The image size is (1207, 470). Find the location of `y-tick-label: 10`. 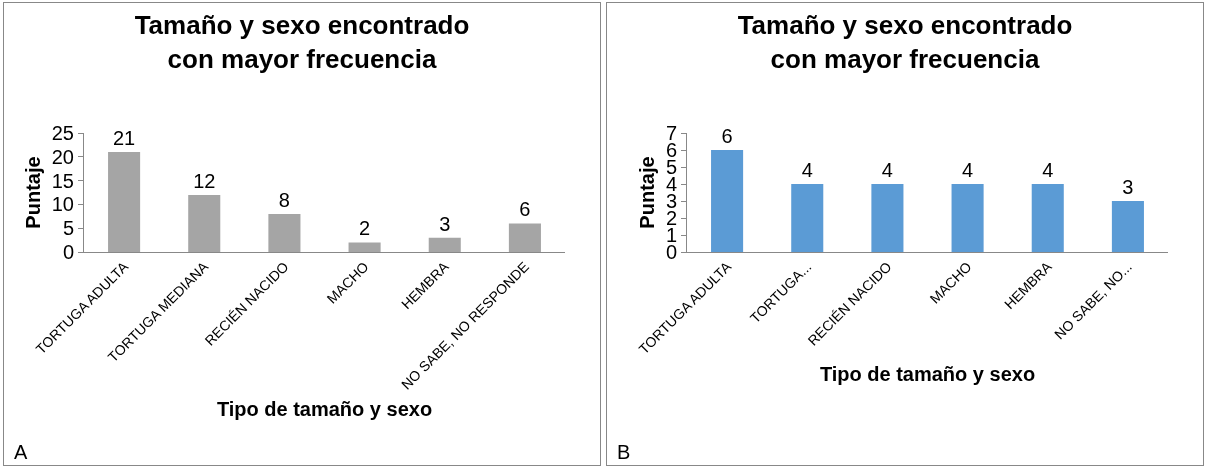

y-tick-label: 10 is located at coordinates (62, 204).